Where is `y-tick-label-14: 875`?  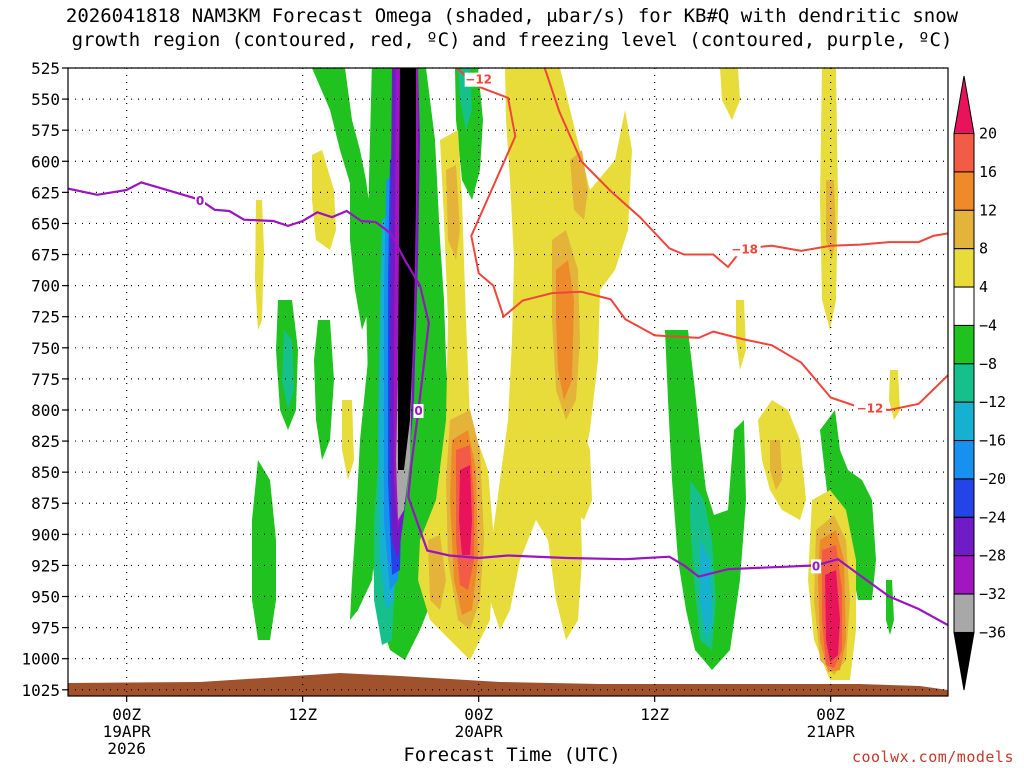
y-tick-label-14: 875 is located at coordinates (45, 503).